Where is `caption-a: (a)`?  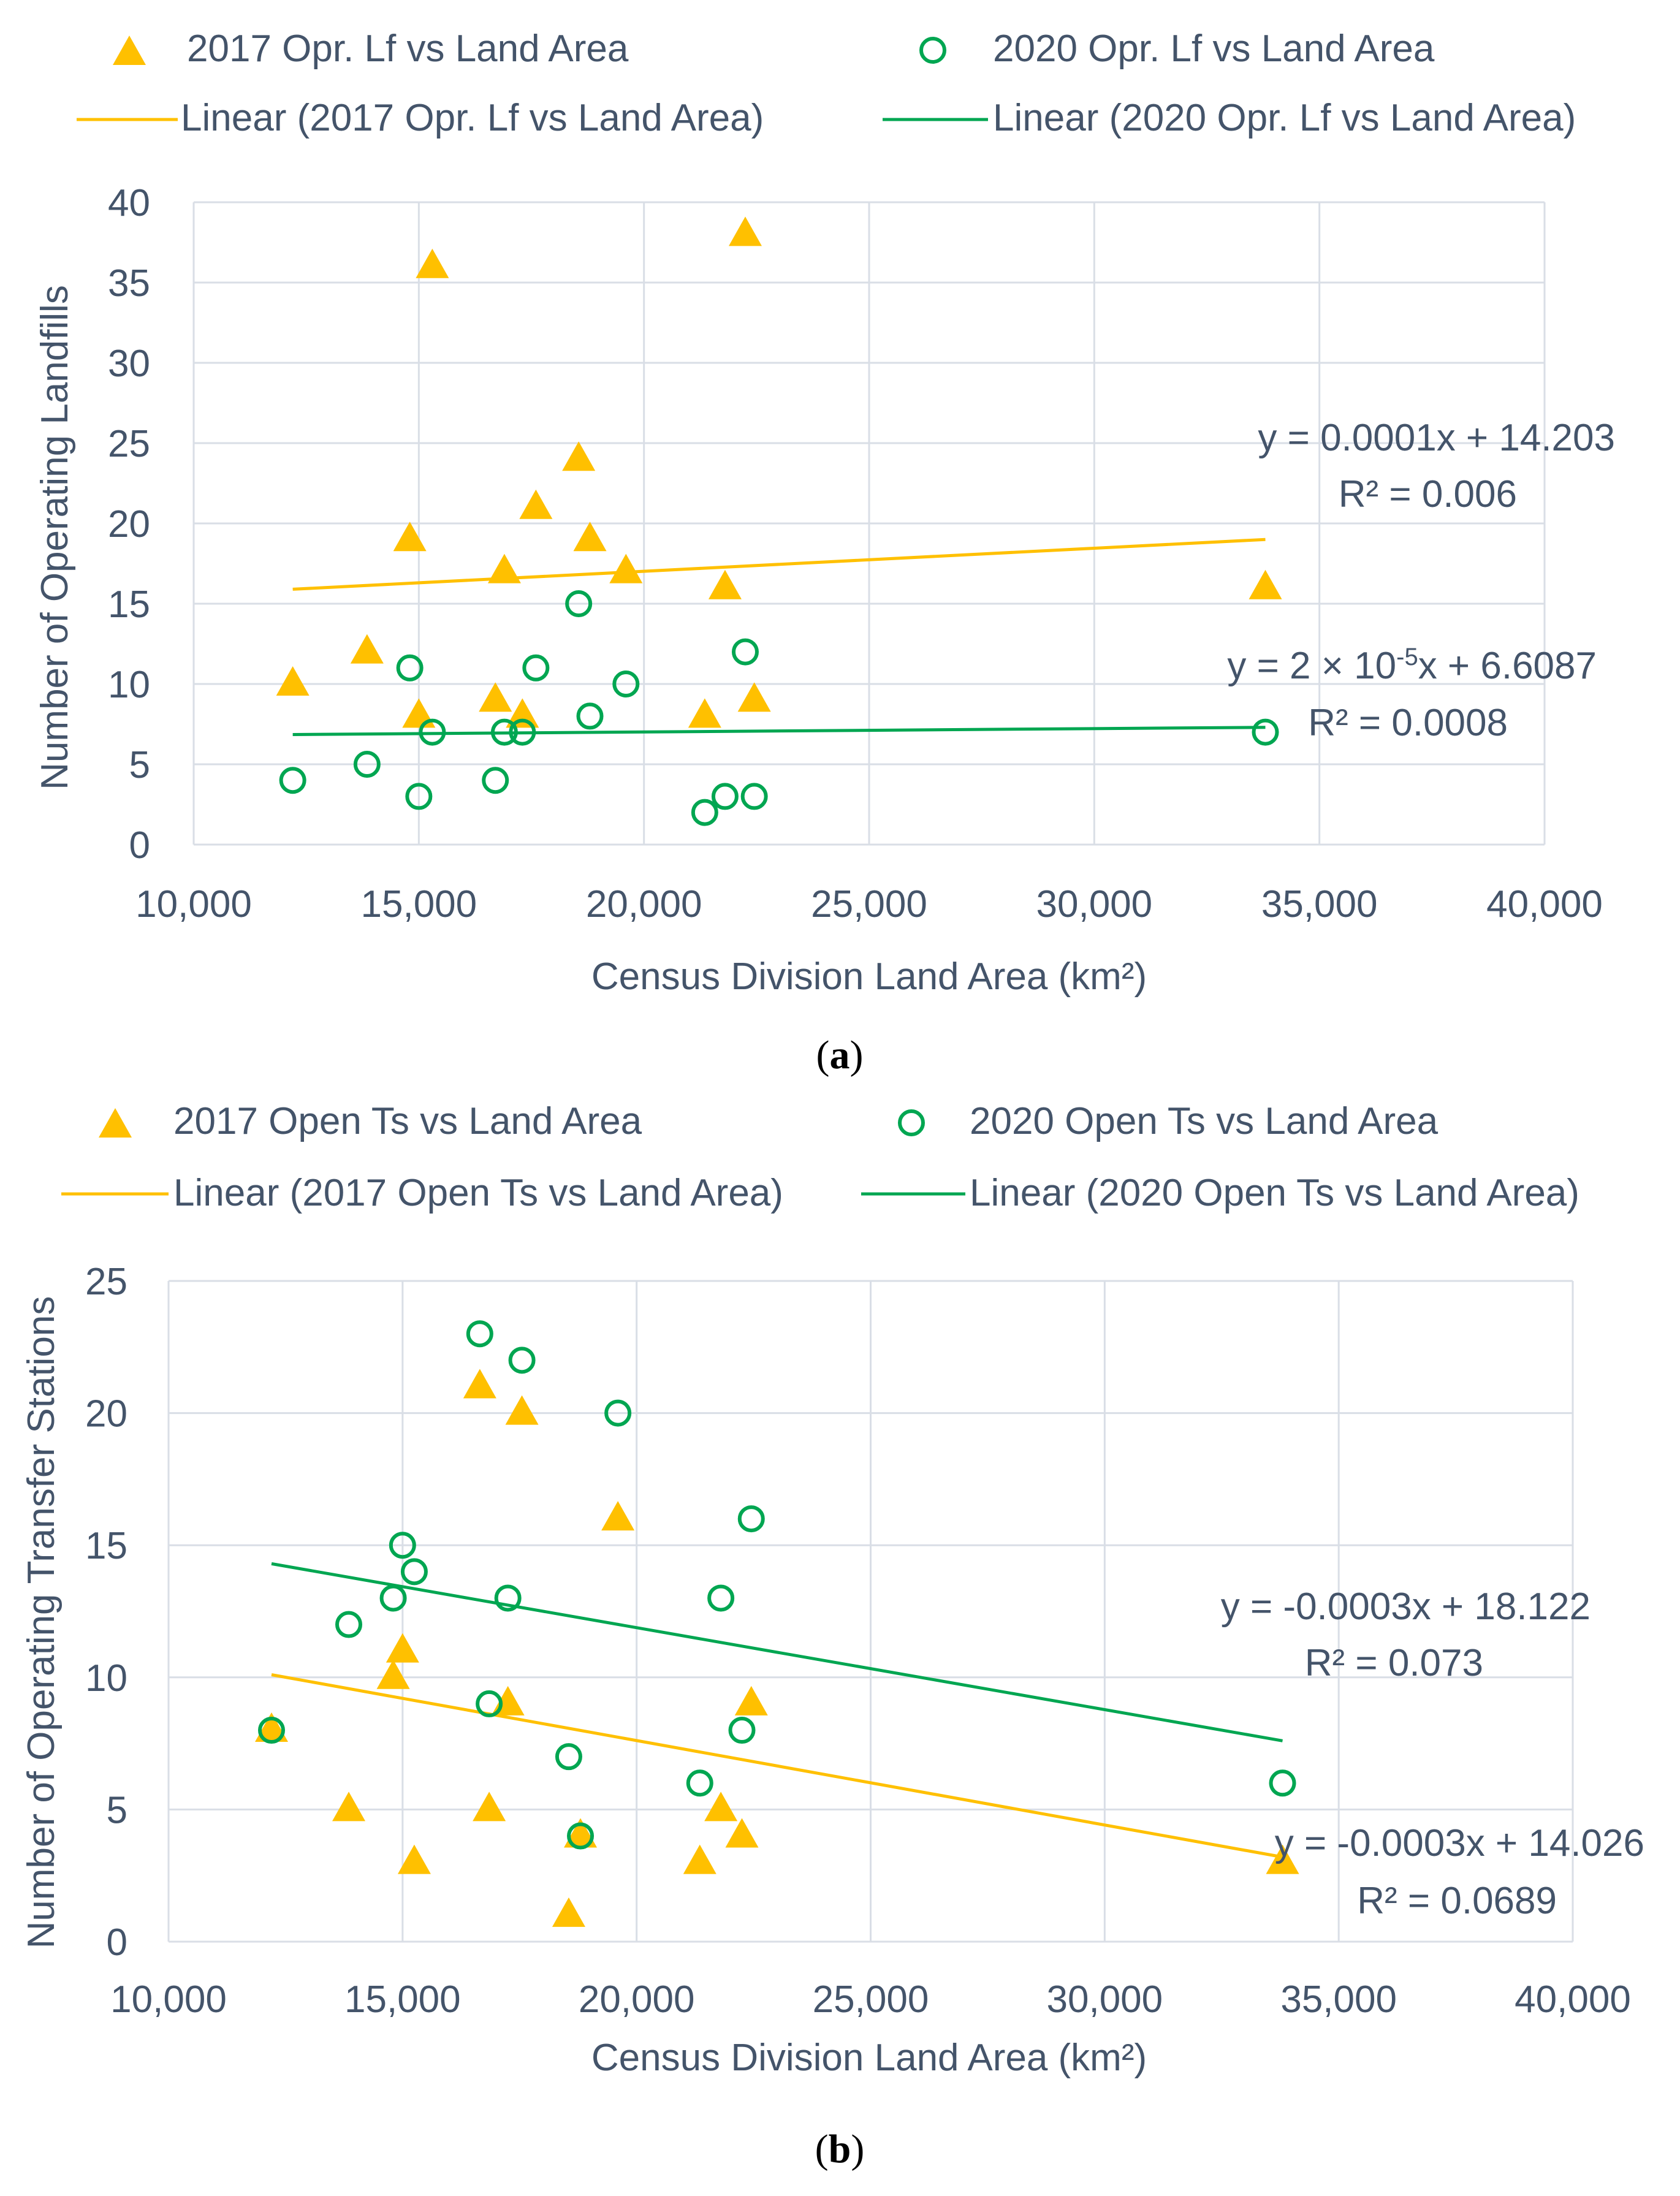 caption-a: (a) is located at coordinates (840, 1055).